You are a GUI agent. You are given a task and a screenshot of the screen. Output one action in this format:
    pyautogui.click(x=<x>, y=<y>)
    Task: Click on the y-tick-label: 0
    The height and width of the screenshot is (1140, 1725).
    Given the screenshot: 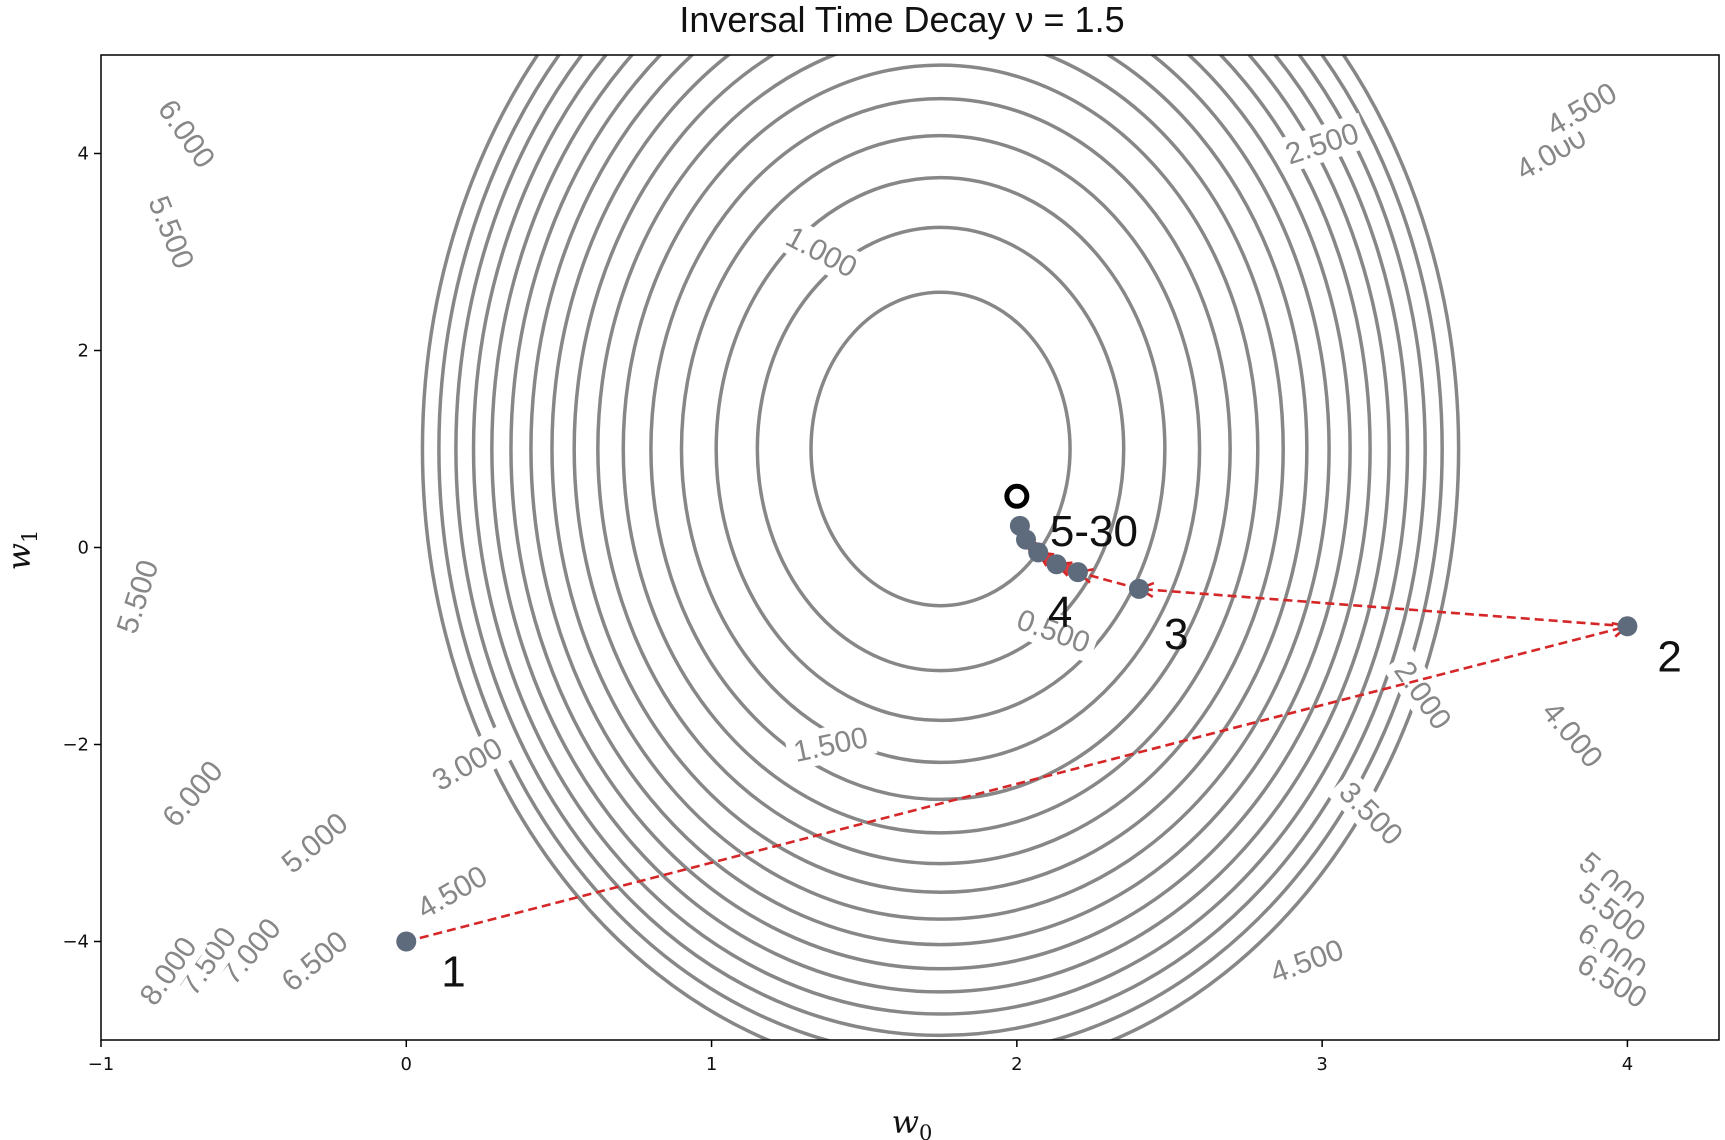 What is the action you would take?
    pyautogui.click(x=83, y=548)
    